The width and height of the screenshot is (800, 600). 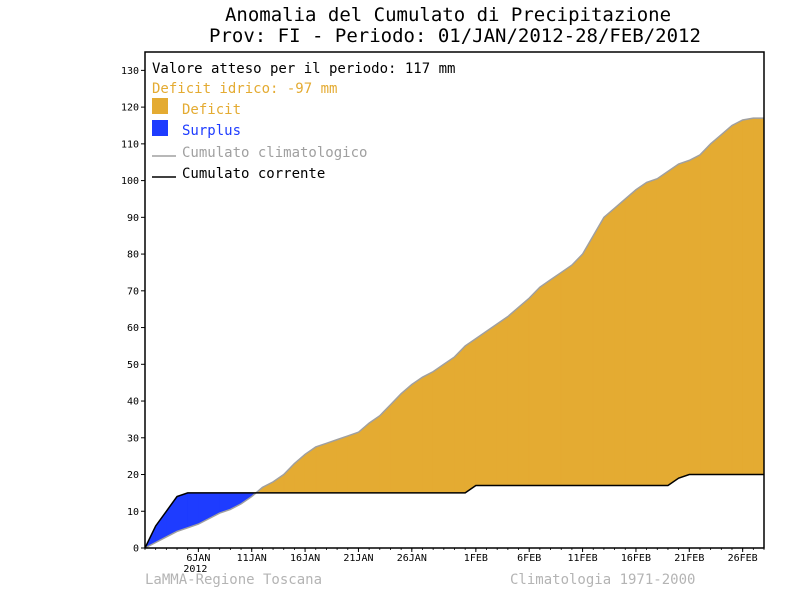 I want to click on y-axis: 0 10 20 30 40 50 60 70 80 90 100 110 120 130, so click(x=133, y=310).